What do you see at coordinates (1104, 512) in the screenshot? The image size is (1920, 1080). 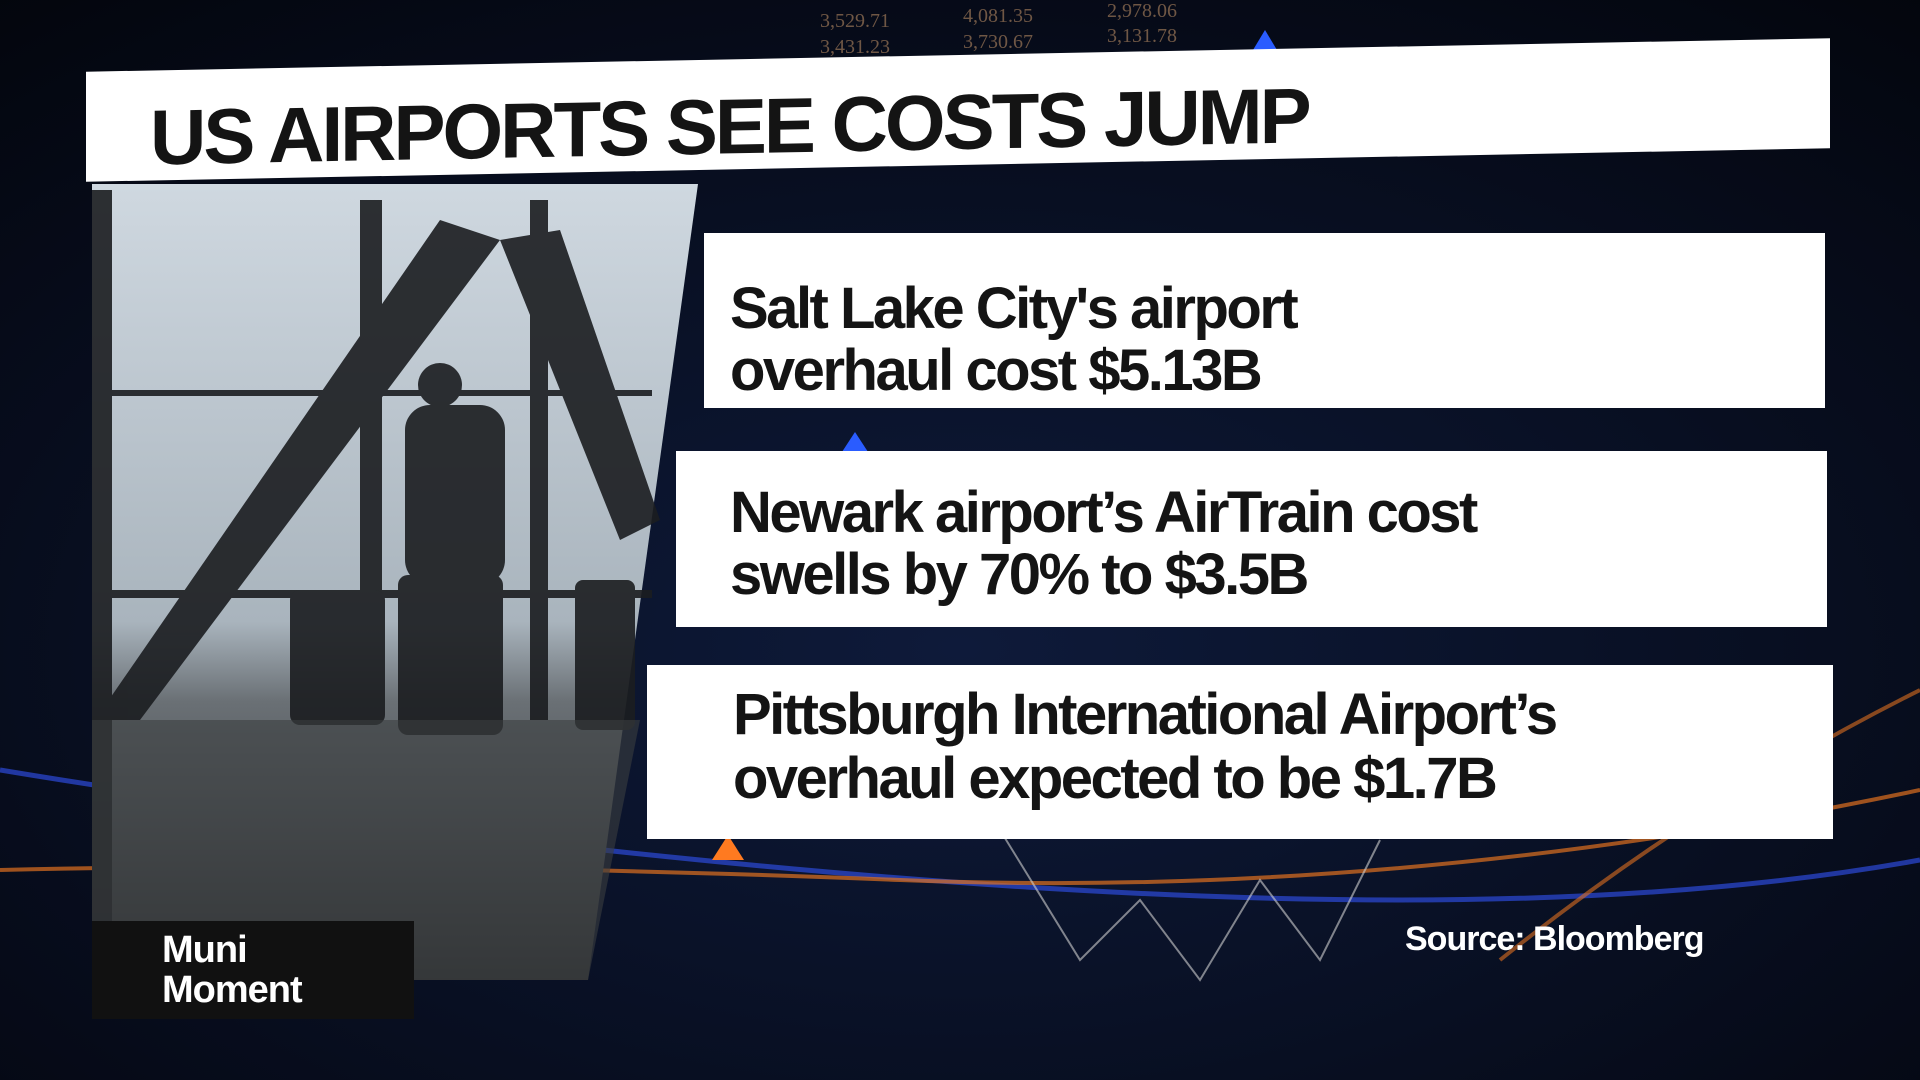 I see `item-text: Newark airport’s AirTrain cost` at bounding box center [1104, 512].